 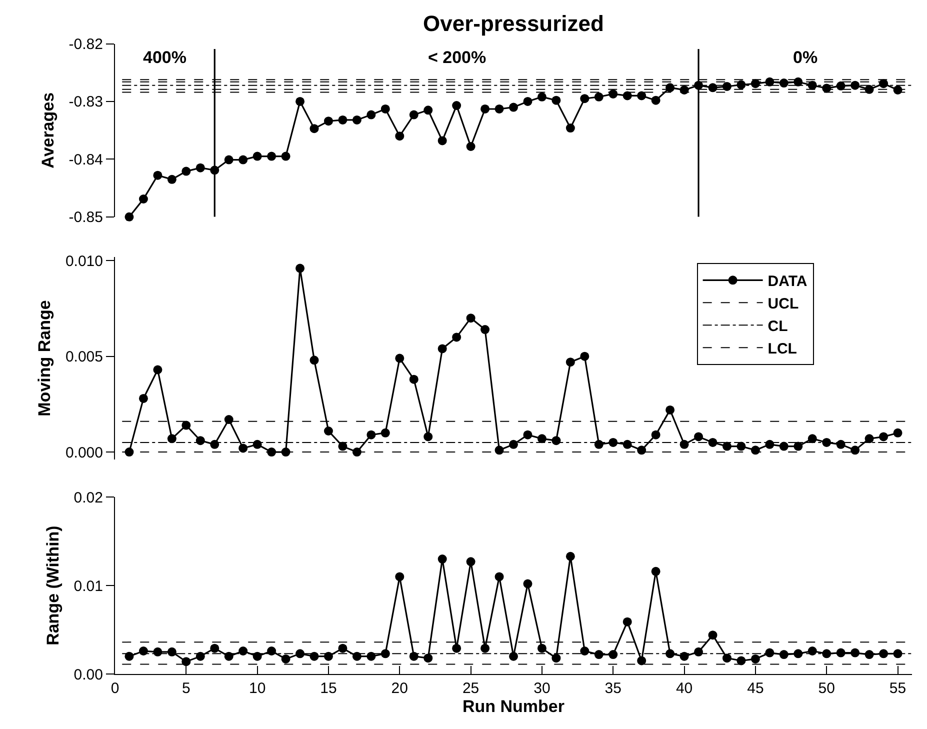 What do you see at coordinates (44, 358) in the screenshot?
I see `y-axis-title: Moving Range` at bounding box center [44, 358].